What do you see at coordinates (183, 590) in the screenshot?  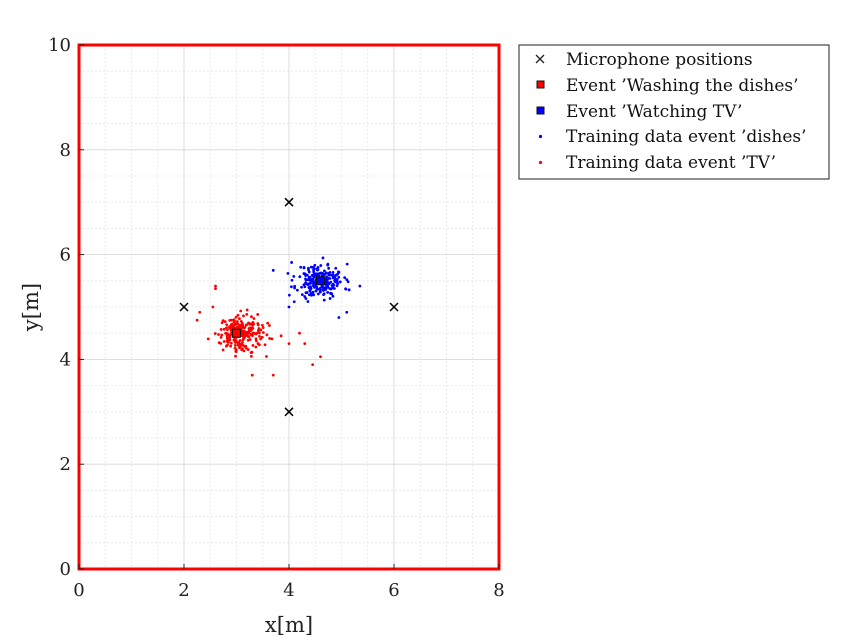 I see `x-tick-label: 2` at bounding box center [183, 590].